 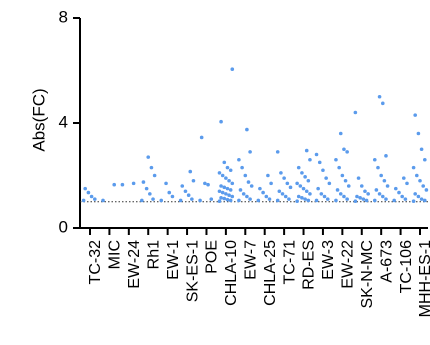 I want to click on x-tick-label: TC-71, so click(x=289, y=262).